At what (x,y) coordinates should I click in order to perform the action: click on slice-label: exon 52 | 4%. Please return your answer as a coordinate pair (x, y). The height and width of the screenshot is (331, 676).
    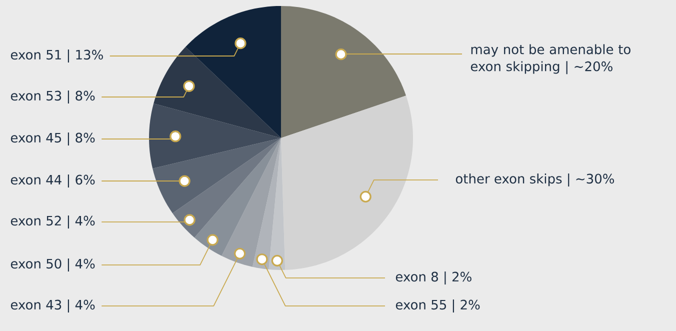
    Looking at the image, I should click on (52, 221).